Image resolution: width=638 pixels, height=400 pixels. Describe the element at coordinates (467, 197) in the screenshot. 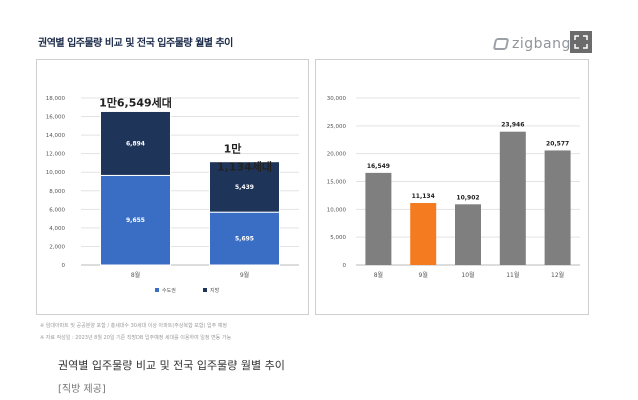

I see `bar-value-label: 10,902` at that location.